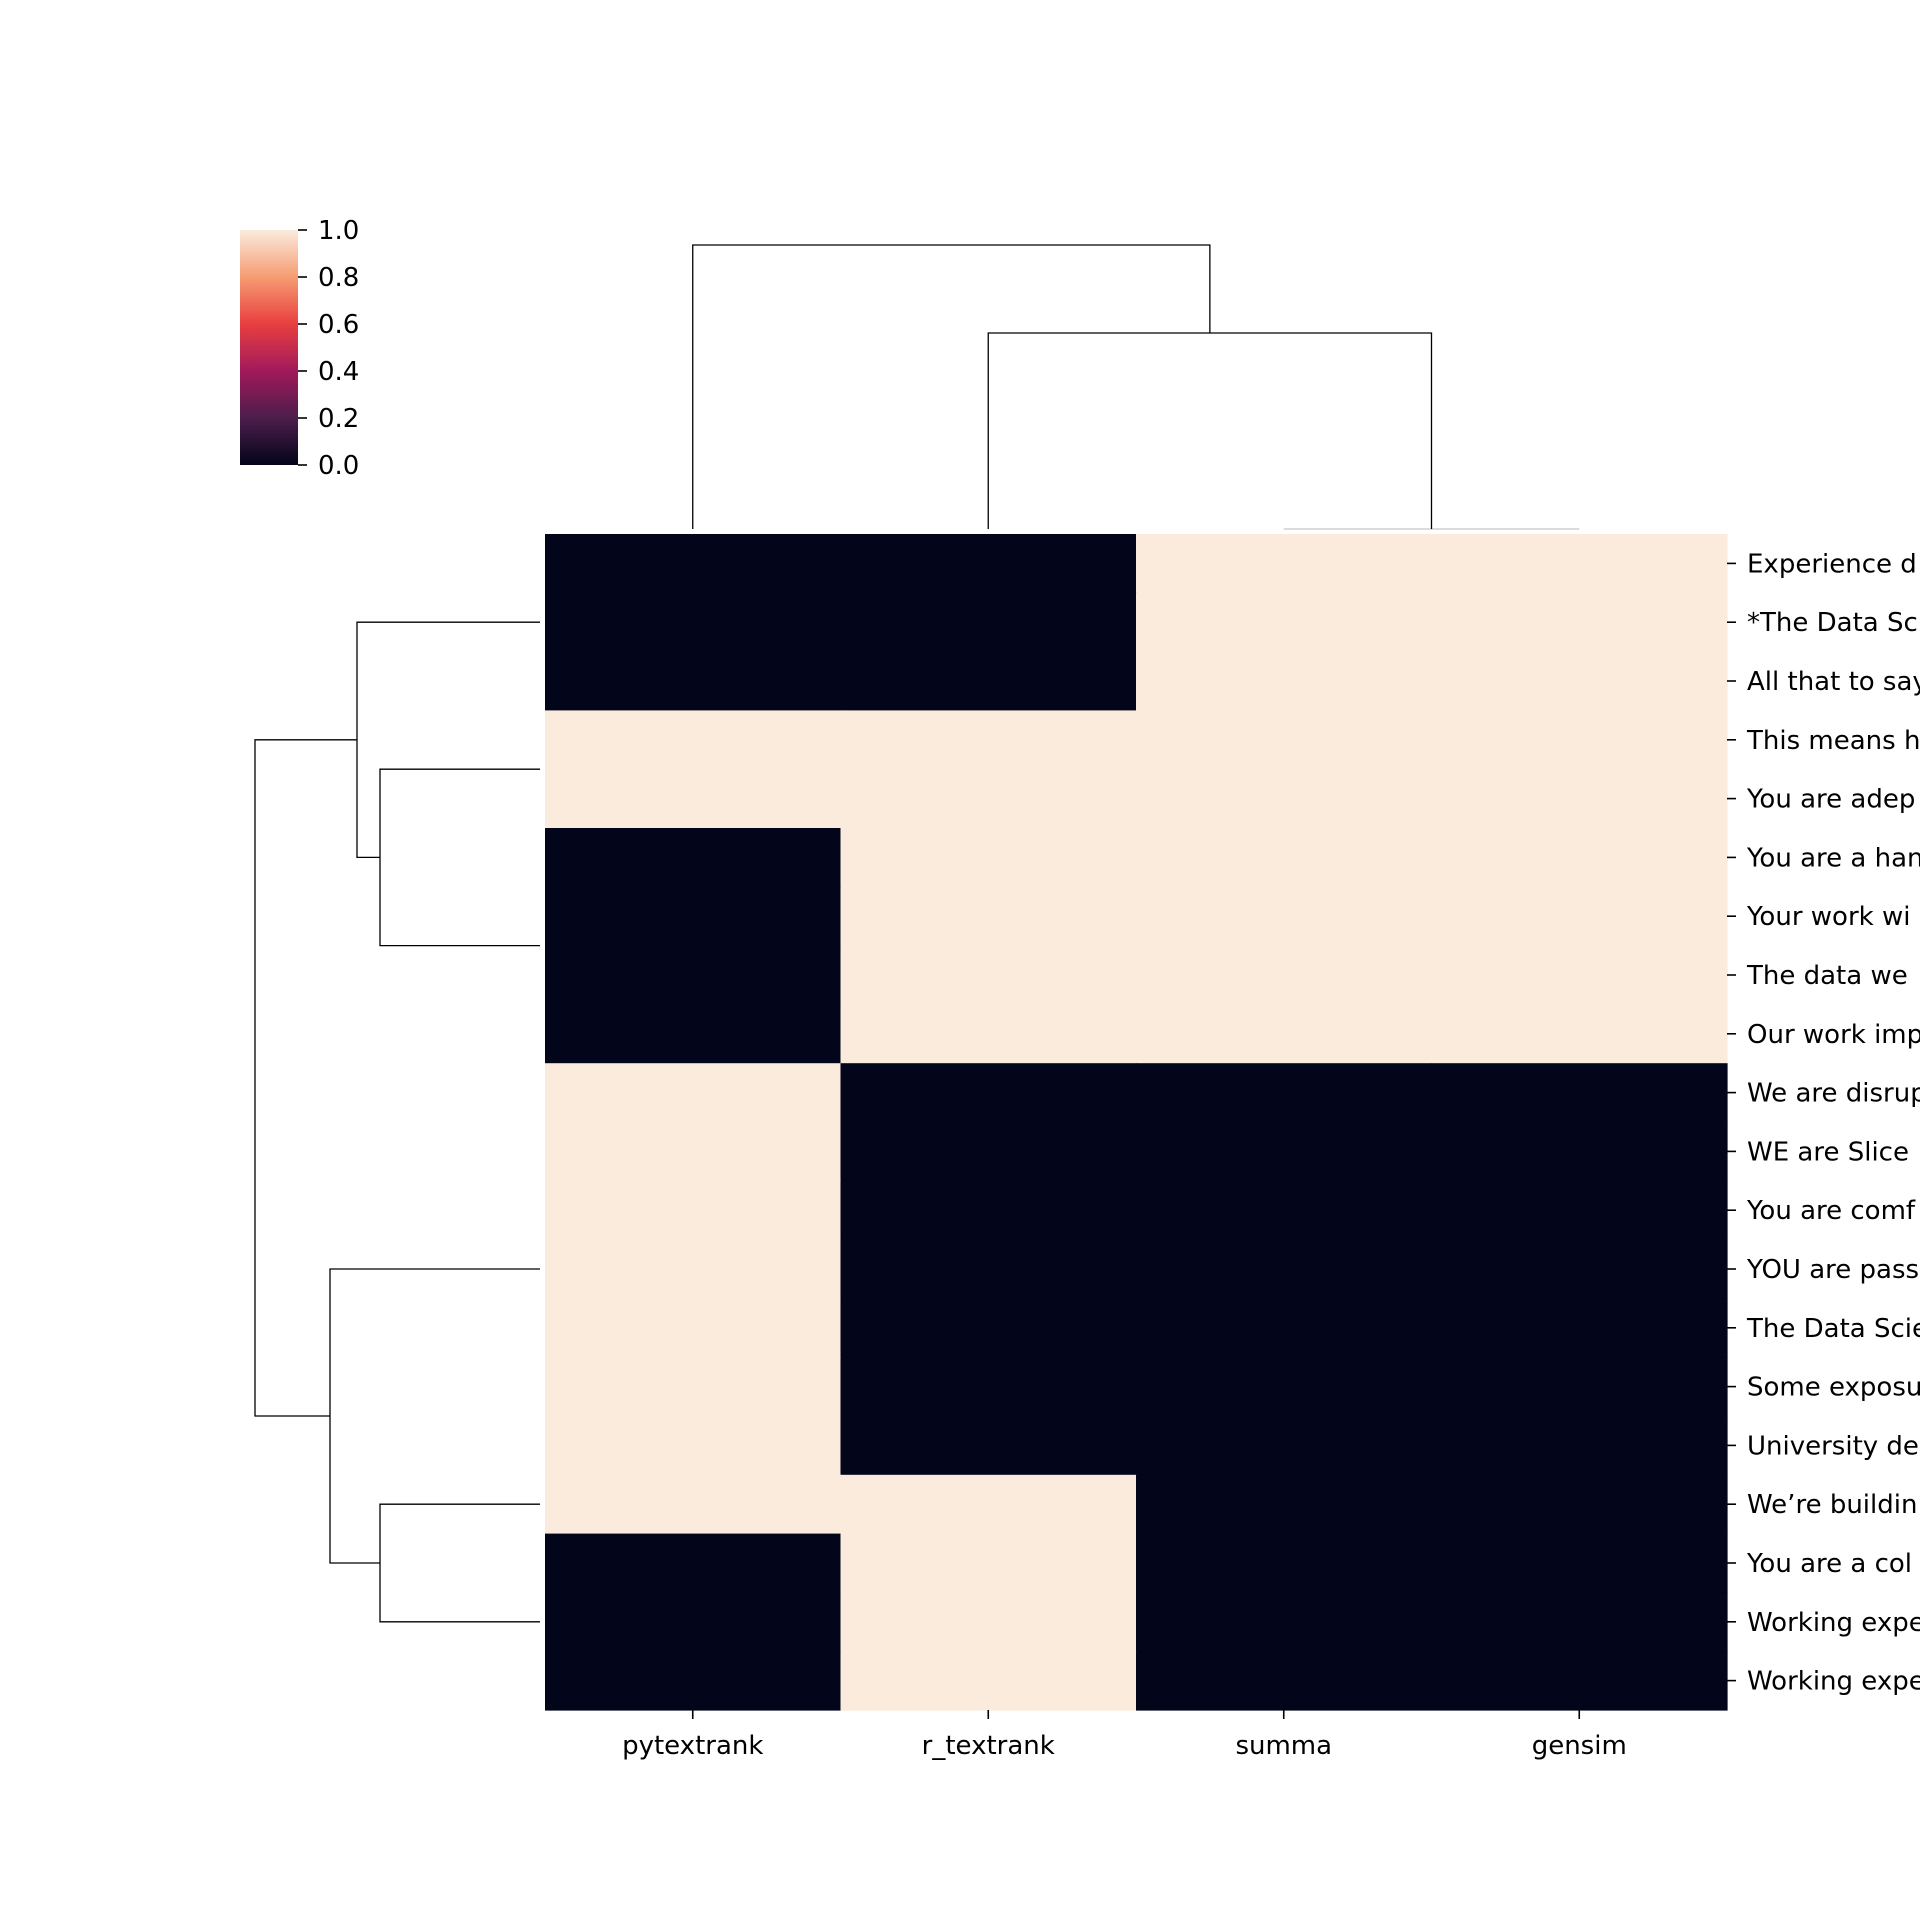 Image resolution: width=1920 pixels, height=1920 pixels. Describe the element at coordinates (338, 231) in the screenshot. I see `colorbar-tick-label: 1.0` at that location.